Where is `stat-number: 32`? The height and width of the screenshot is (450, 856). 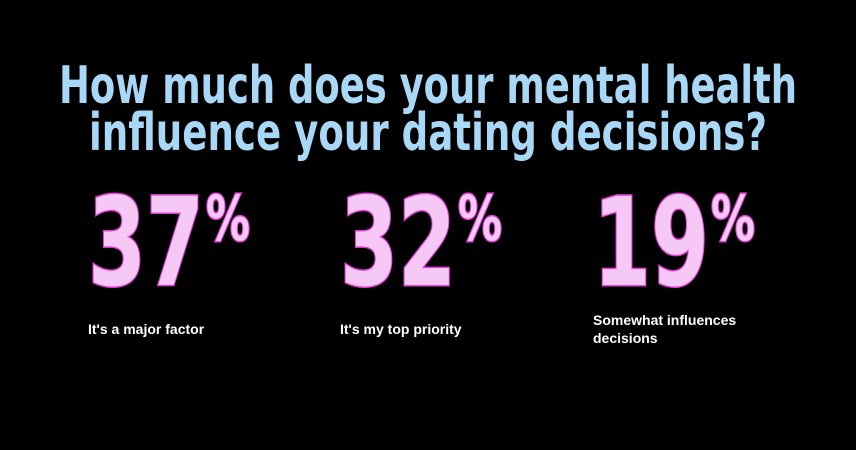 stat-number: 32 is located at coordinates (398, 243).